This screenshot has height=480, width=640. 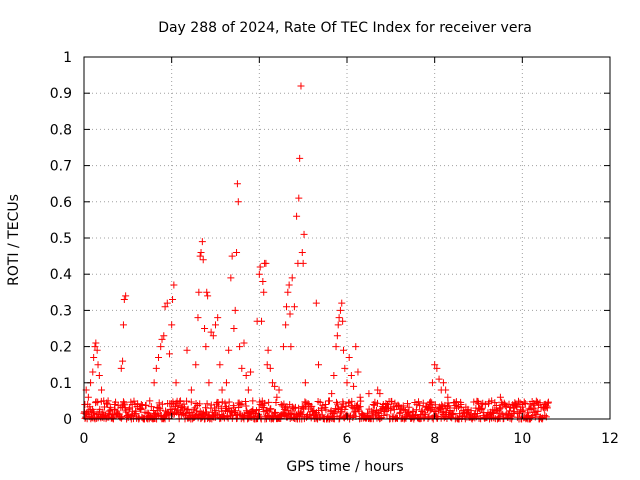 I want to click on y-tick-label: 1, so click(x=67, y=58).